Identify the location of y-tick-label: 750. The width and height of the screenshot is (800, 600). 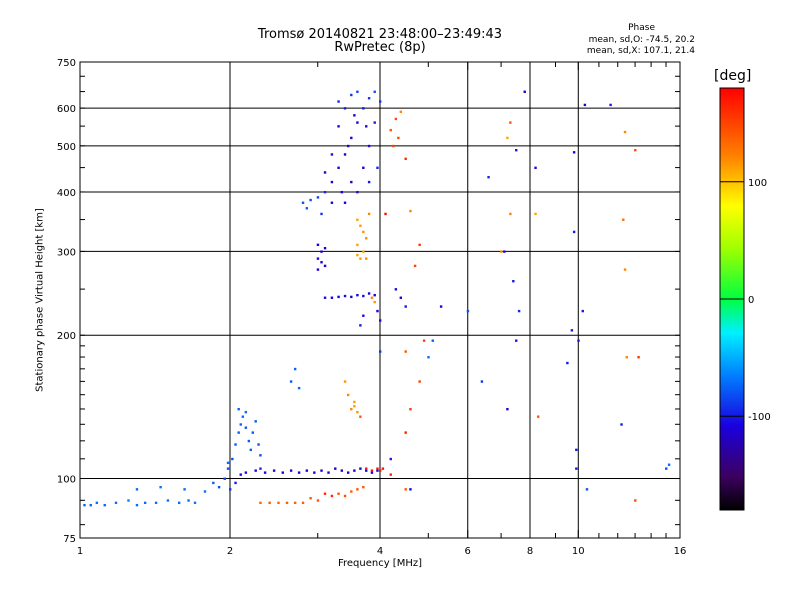
(66, 63).